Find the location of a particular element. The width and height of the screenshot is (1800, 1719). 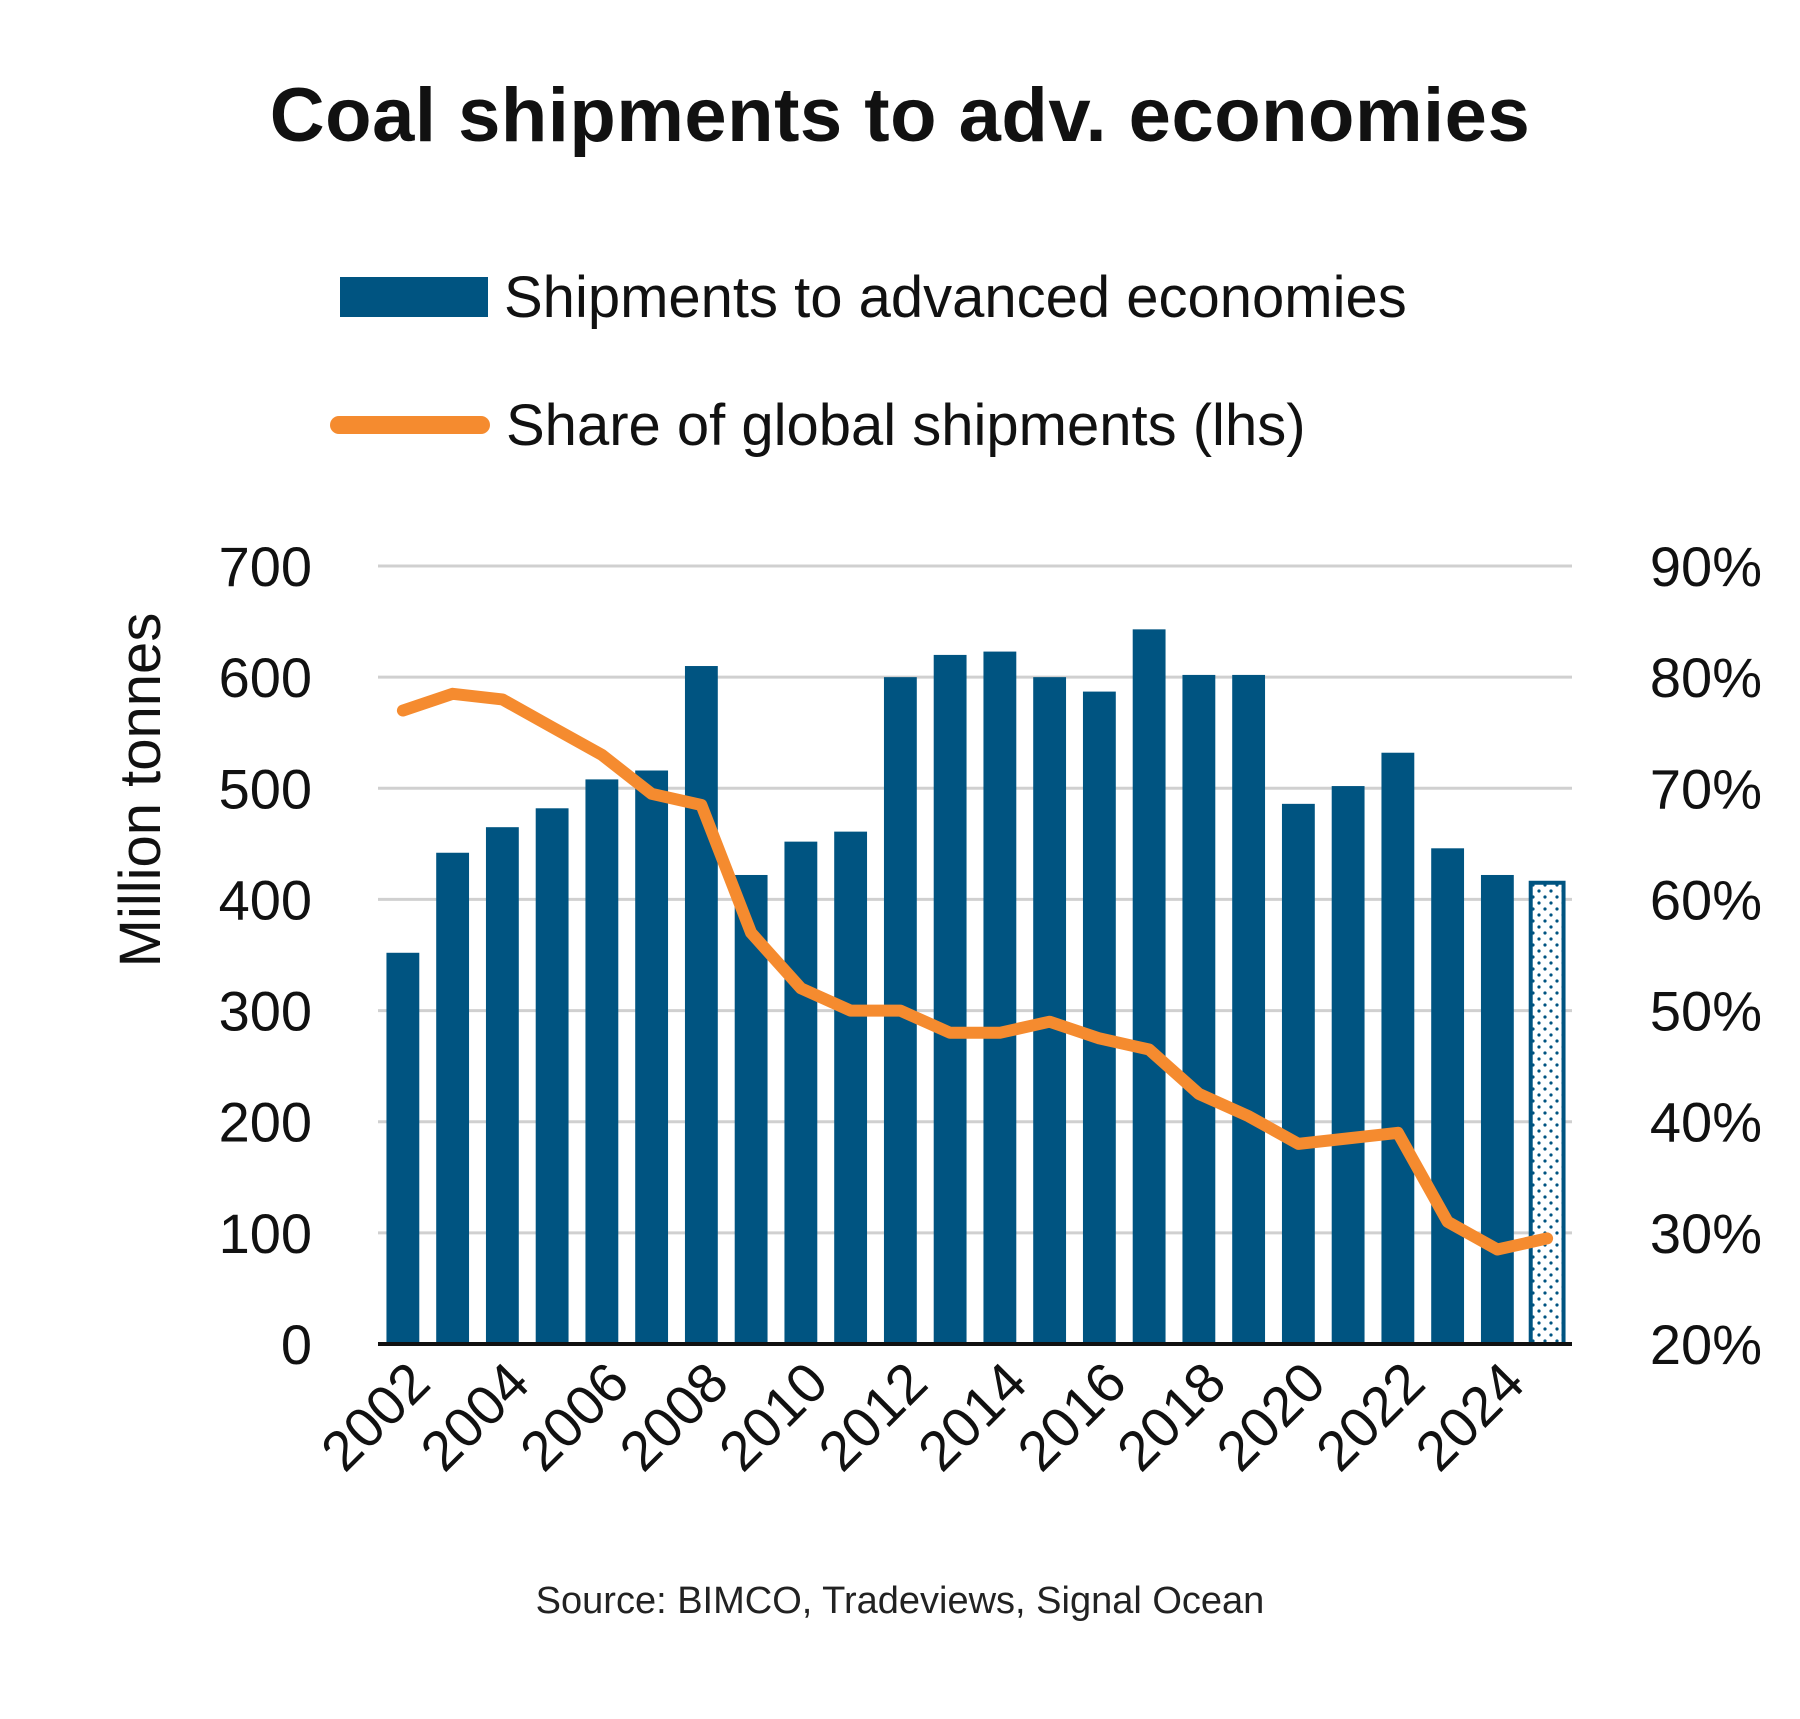

y2-tick-label: 50% is located at coordinates (1706, 1011).